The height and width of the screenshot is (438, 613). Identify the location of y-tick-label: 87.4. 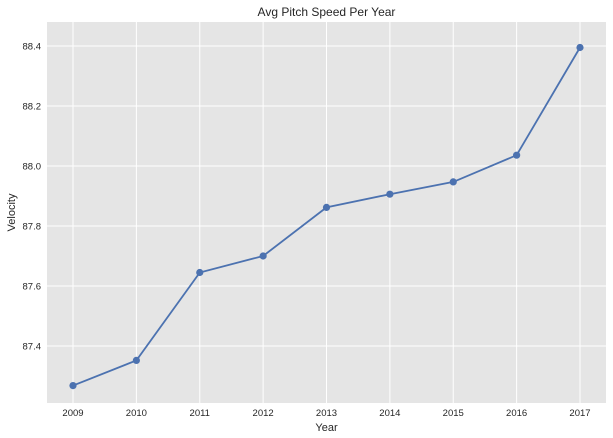
(32, 347).